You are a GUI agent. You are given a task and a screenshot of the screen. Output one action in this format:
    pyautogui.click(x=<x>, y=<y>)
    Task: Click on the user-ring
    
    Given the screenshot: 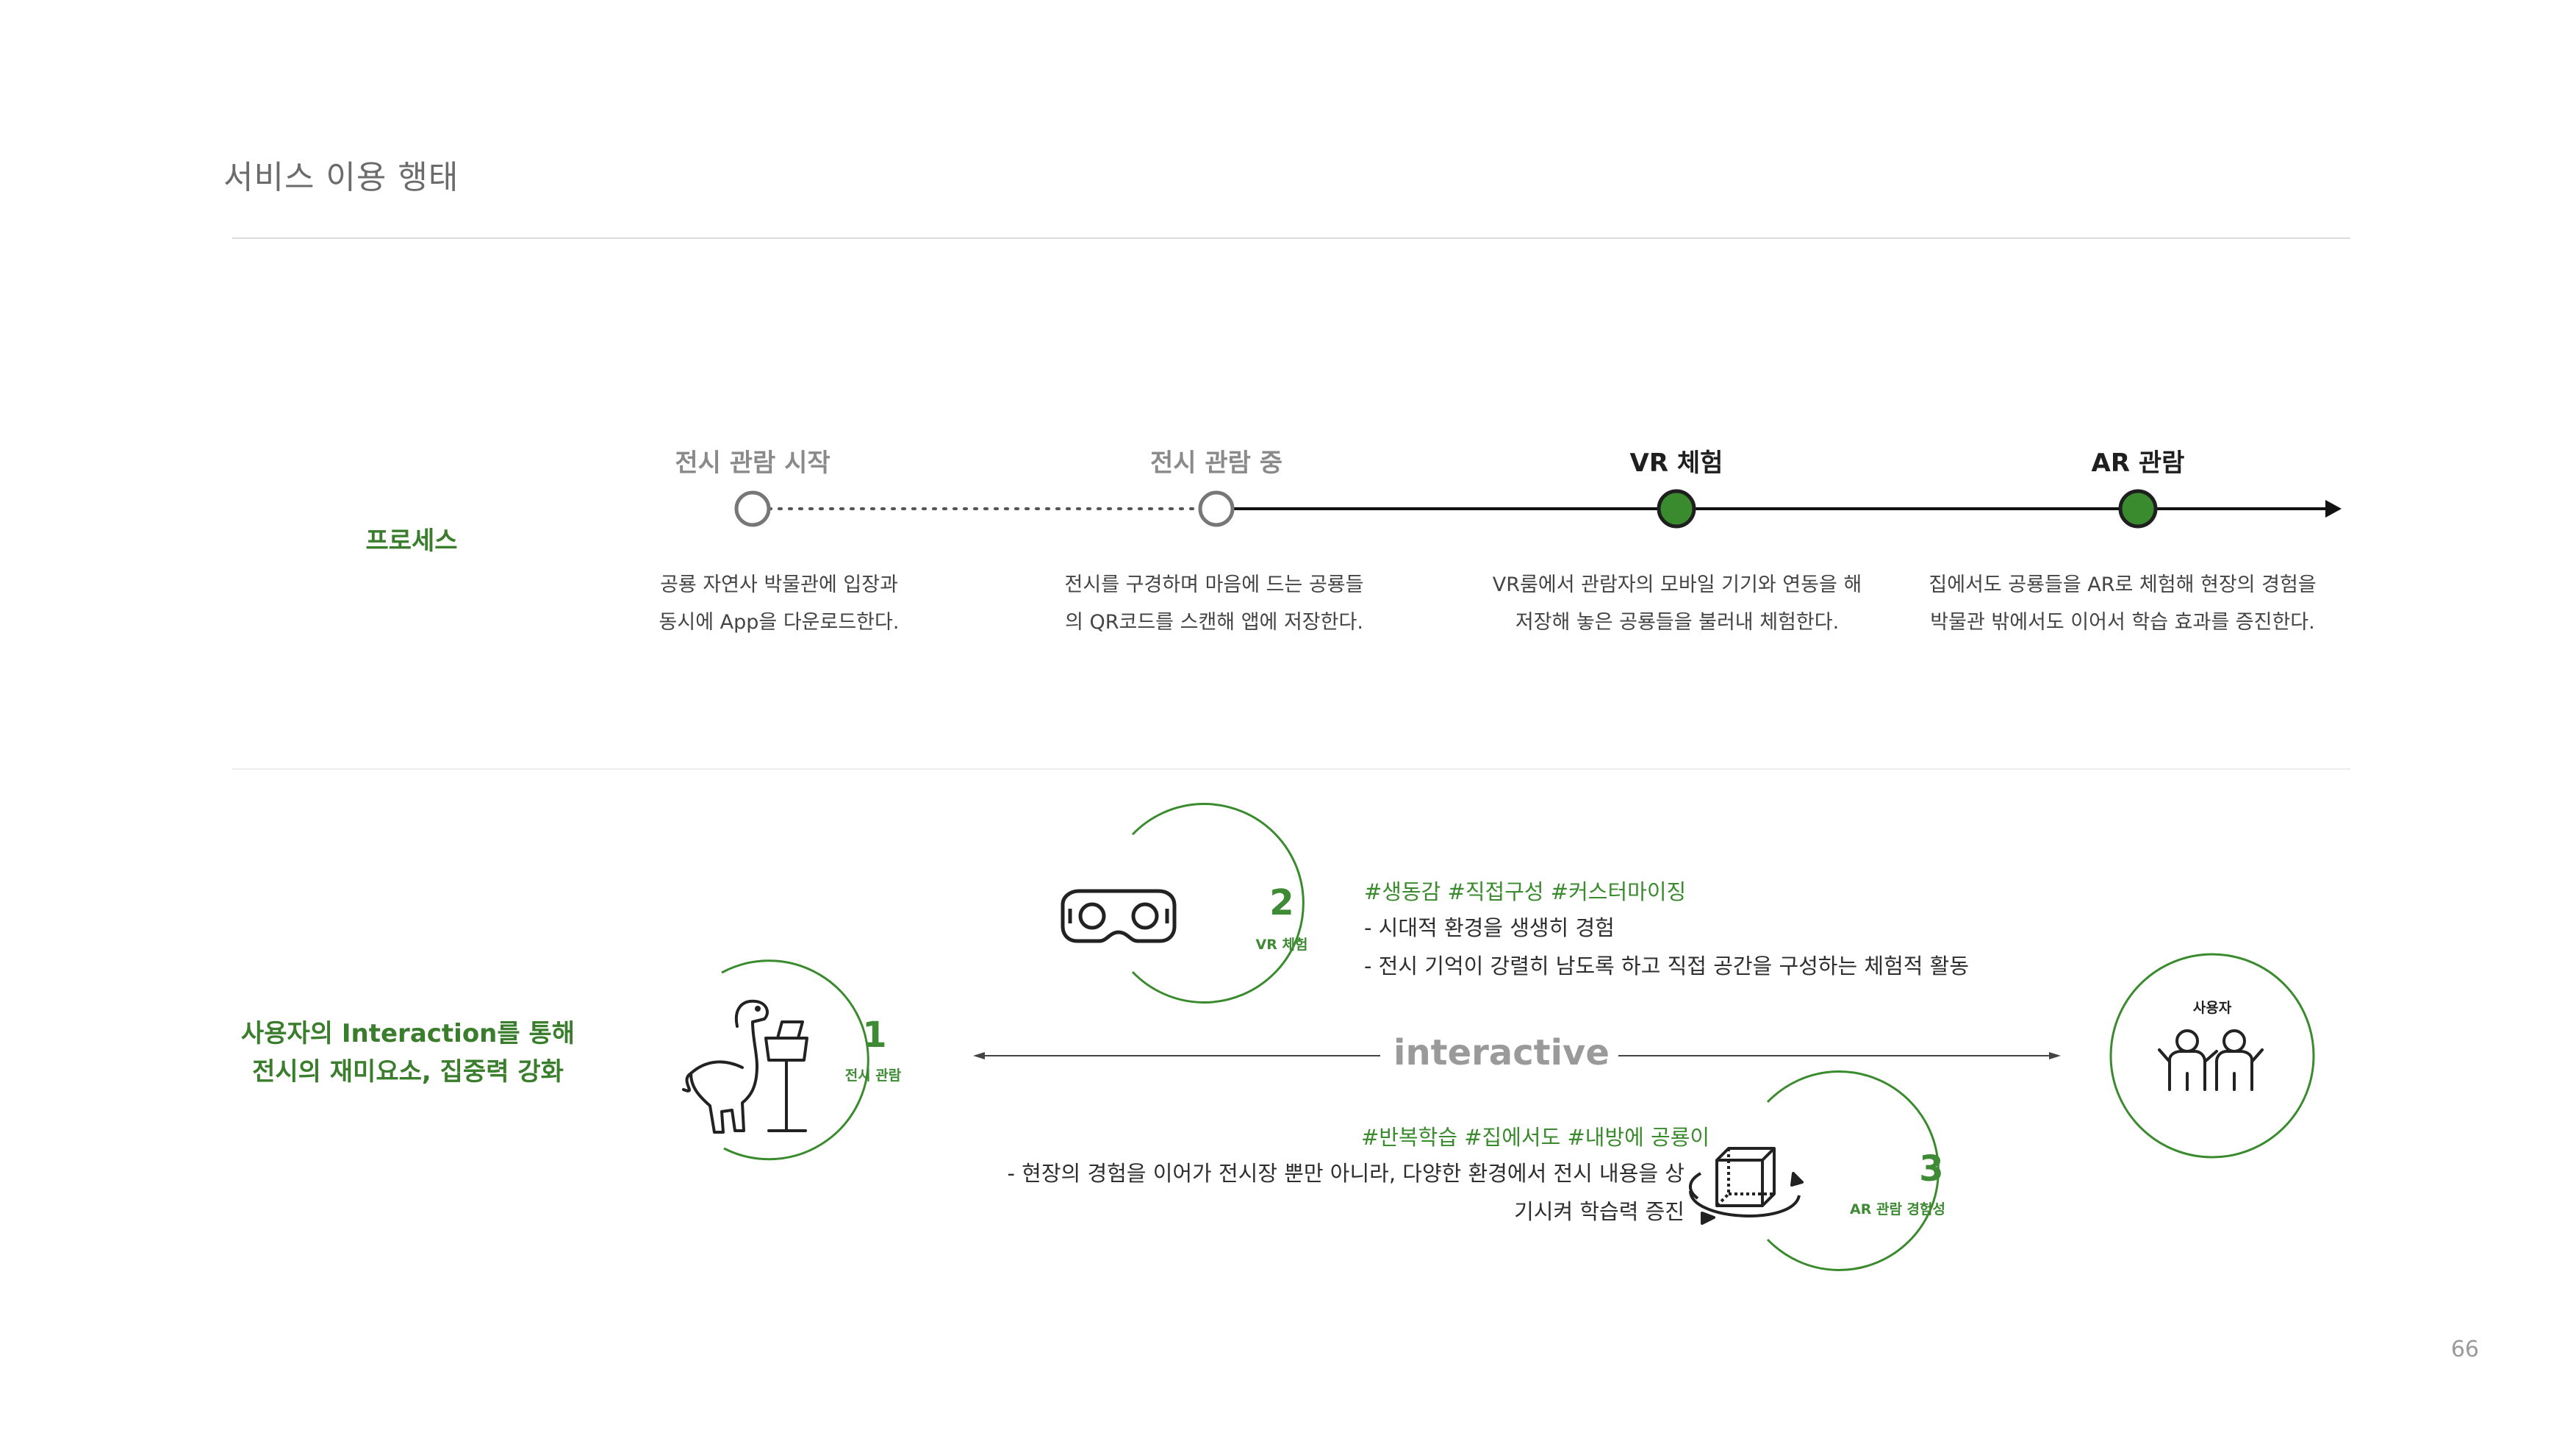 What is the action you would take?
    pyautogui.click(x=2212, y=1056)
    